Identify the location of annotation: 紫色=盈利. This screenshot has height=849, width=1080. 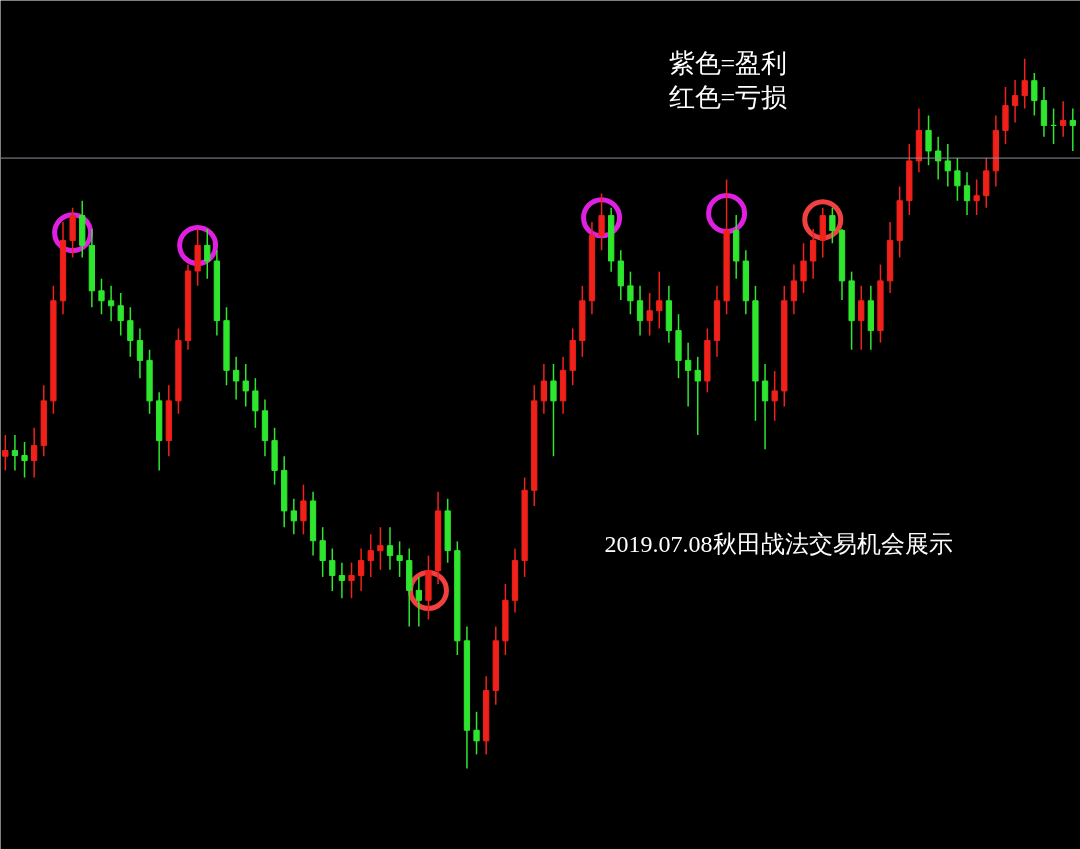
(728, 63).